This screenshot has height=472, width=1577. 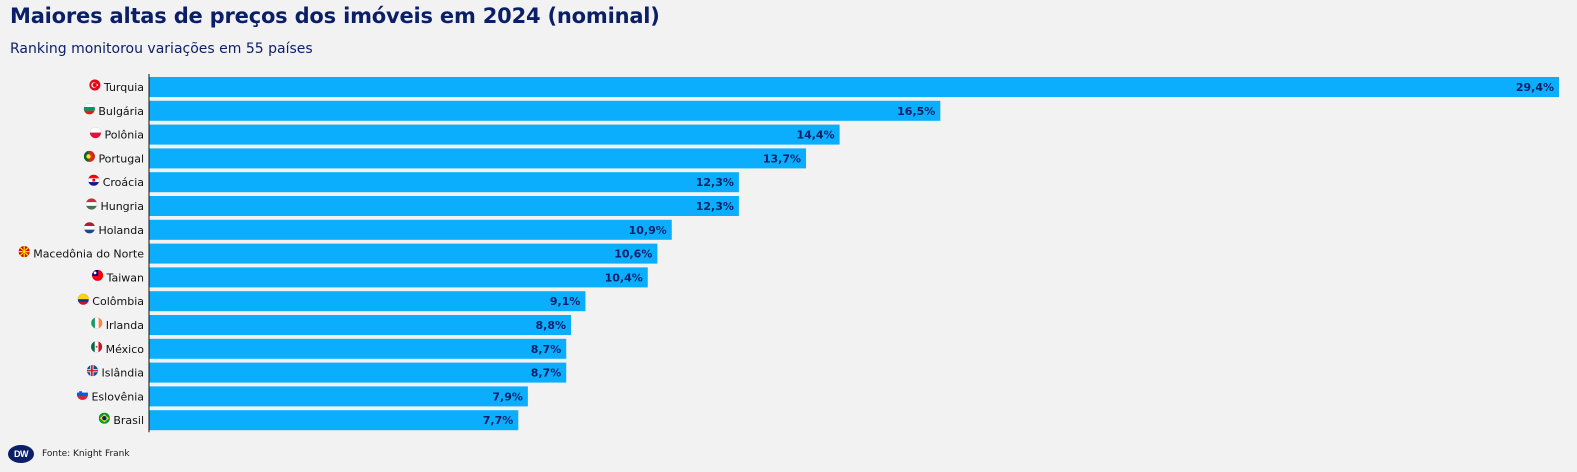 I want to click on source-note: Fonte: Knight Frank, so click(x=86, y=454).